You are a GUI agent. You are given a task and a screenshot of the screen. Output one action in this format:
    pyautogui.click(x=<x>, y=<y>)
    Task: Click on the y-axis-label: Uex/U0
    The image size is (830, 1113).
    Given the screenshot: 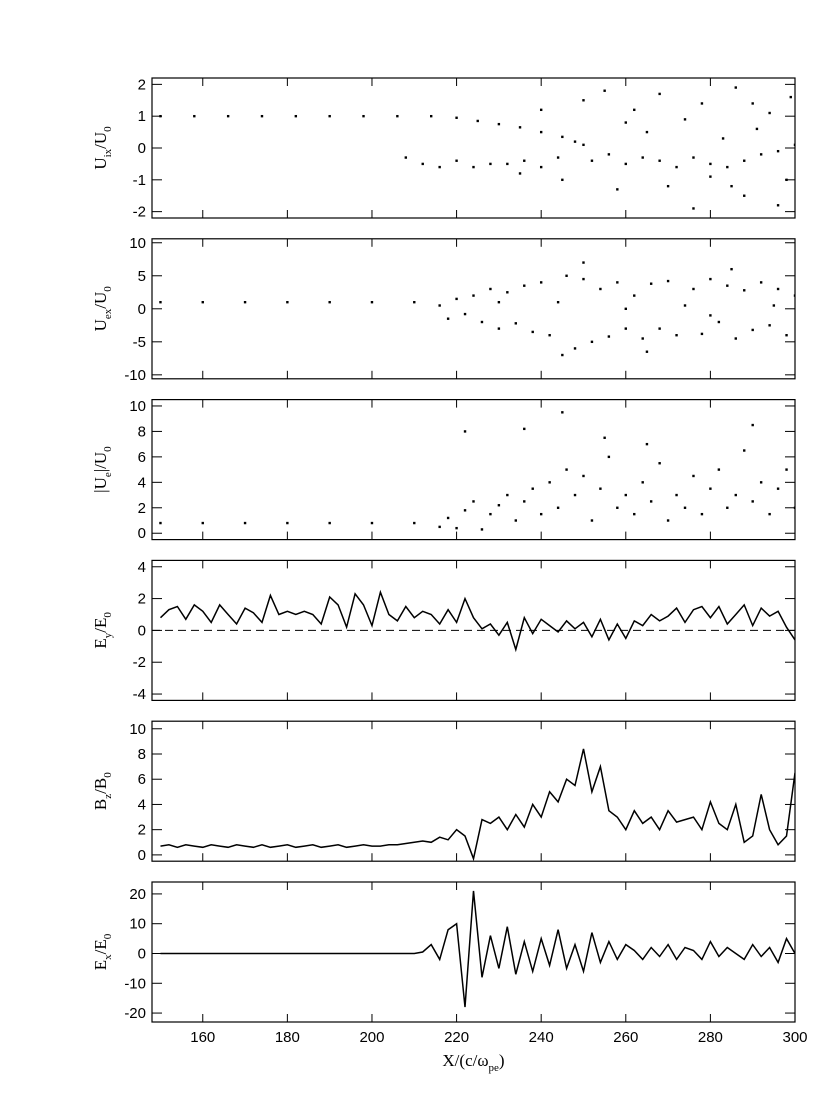 What is the action you would take?
    pyautogui.click(x=102, y=309)
    